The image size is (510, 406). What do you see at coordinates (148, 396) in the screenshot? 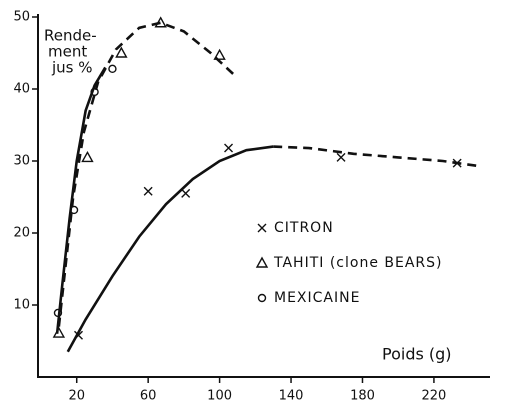
I see `x-tick-label: 60` at bounding box center [148, 396].